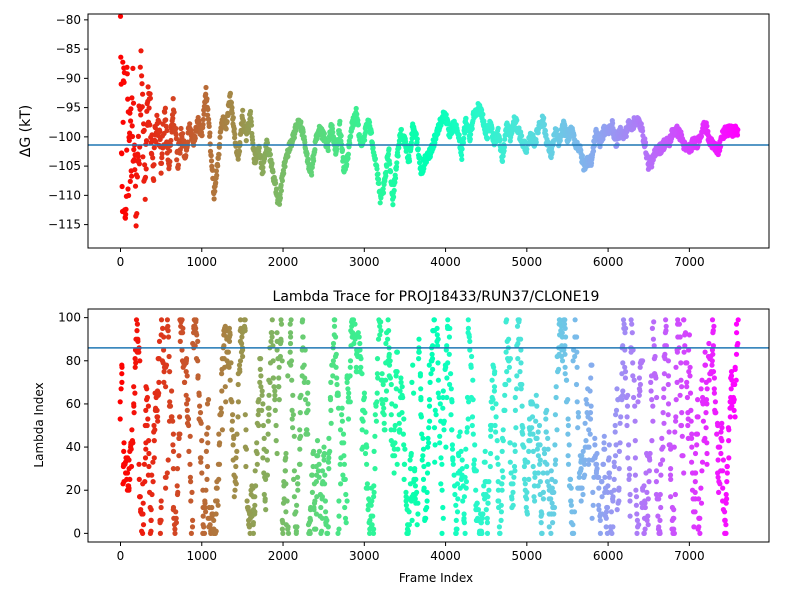  What do you see at coordinates (68, 108) in the screenshot?
I see `y-tick-label: −95` at bounding box center [68, 108].